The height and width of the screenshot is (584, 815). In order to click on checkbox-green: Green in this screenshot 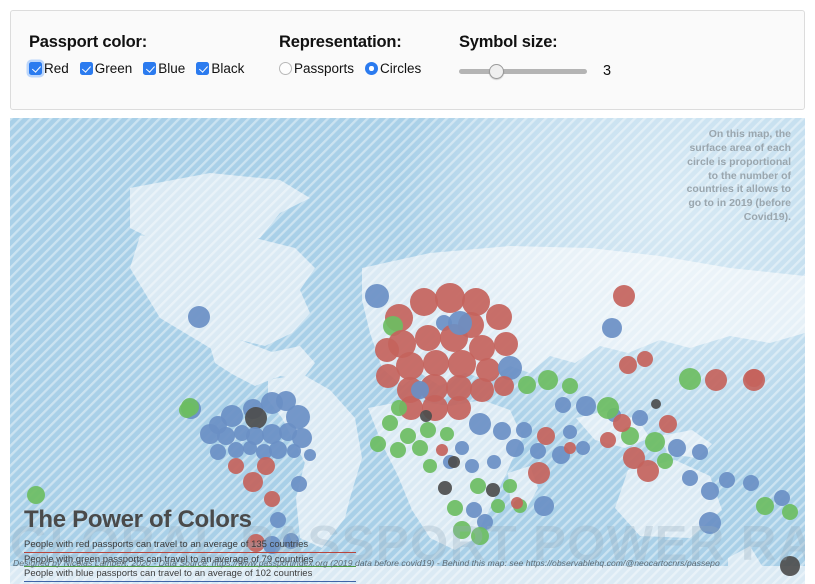, I will do `click(105, 68)`.